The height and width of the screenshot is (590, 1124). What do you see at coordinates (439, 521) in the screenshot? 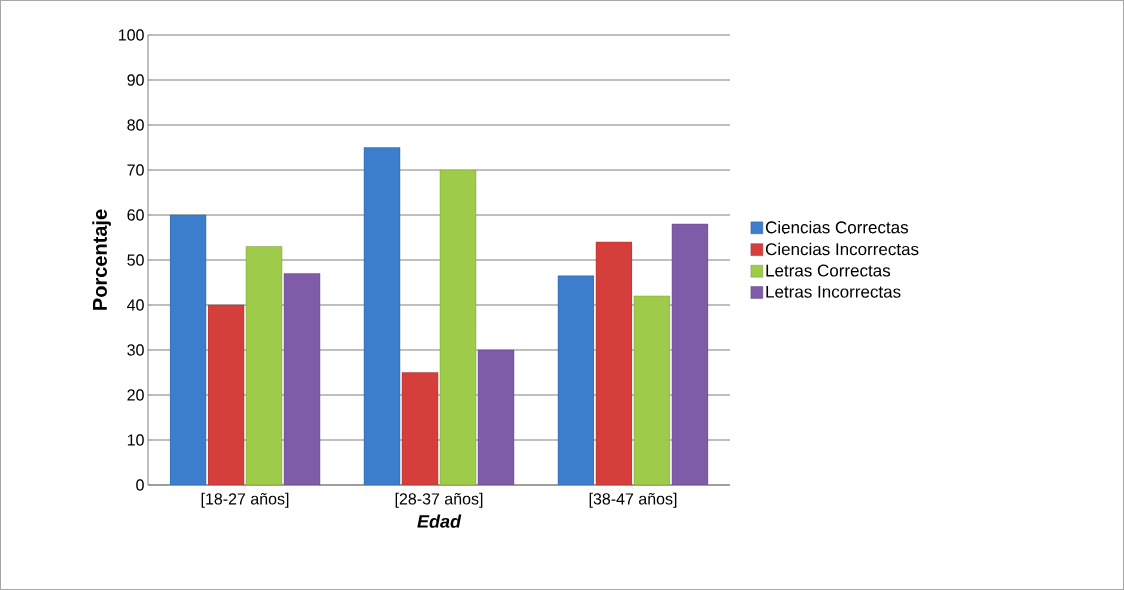
I see `x-axis-title: Edad` at bounding box center [439, 521].